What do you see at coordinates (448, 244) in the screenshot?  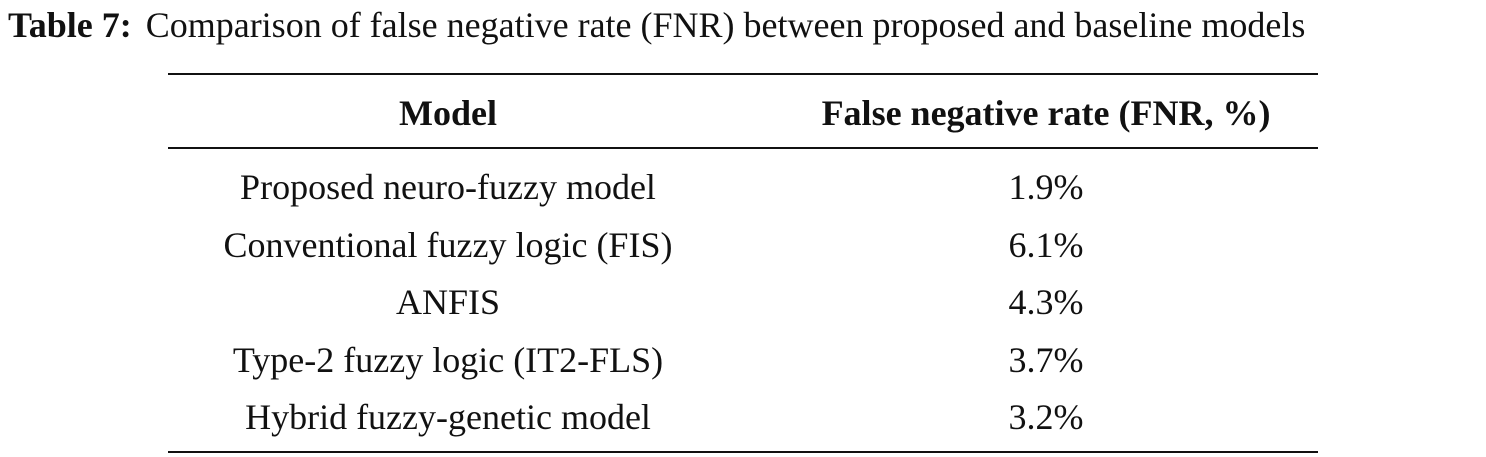 I see `model-cell: Conventional fuzzy logic (FIS)` at bounding box center [448, 244].